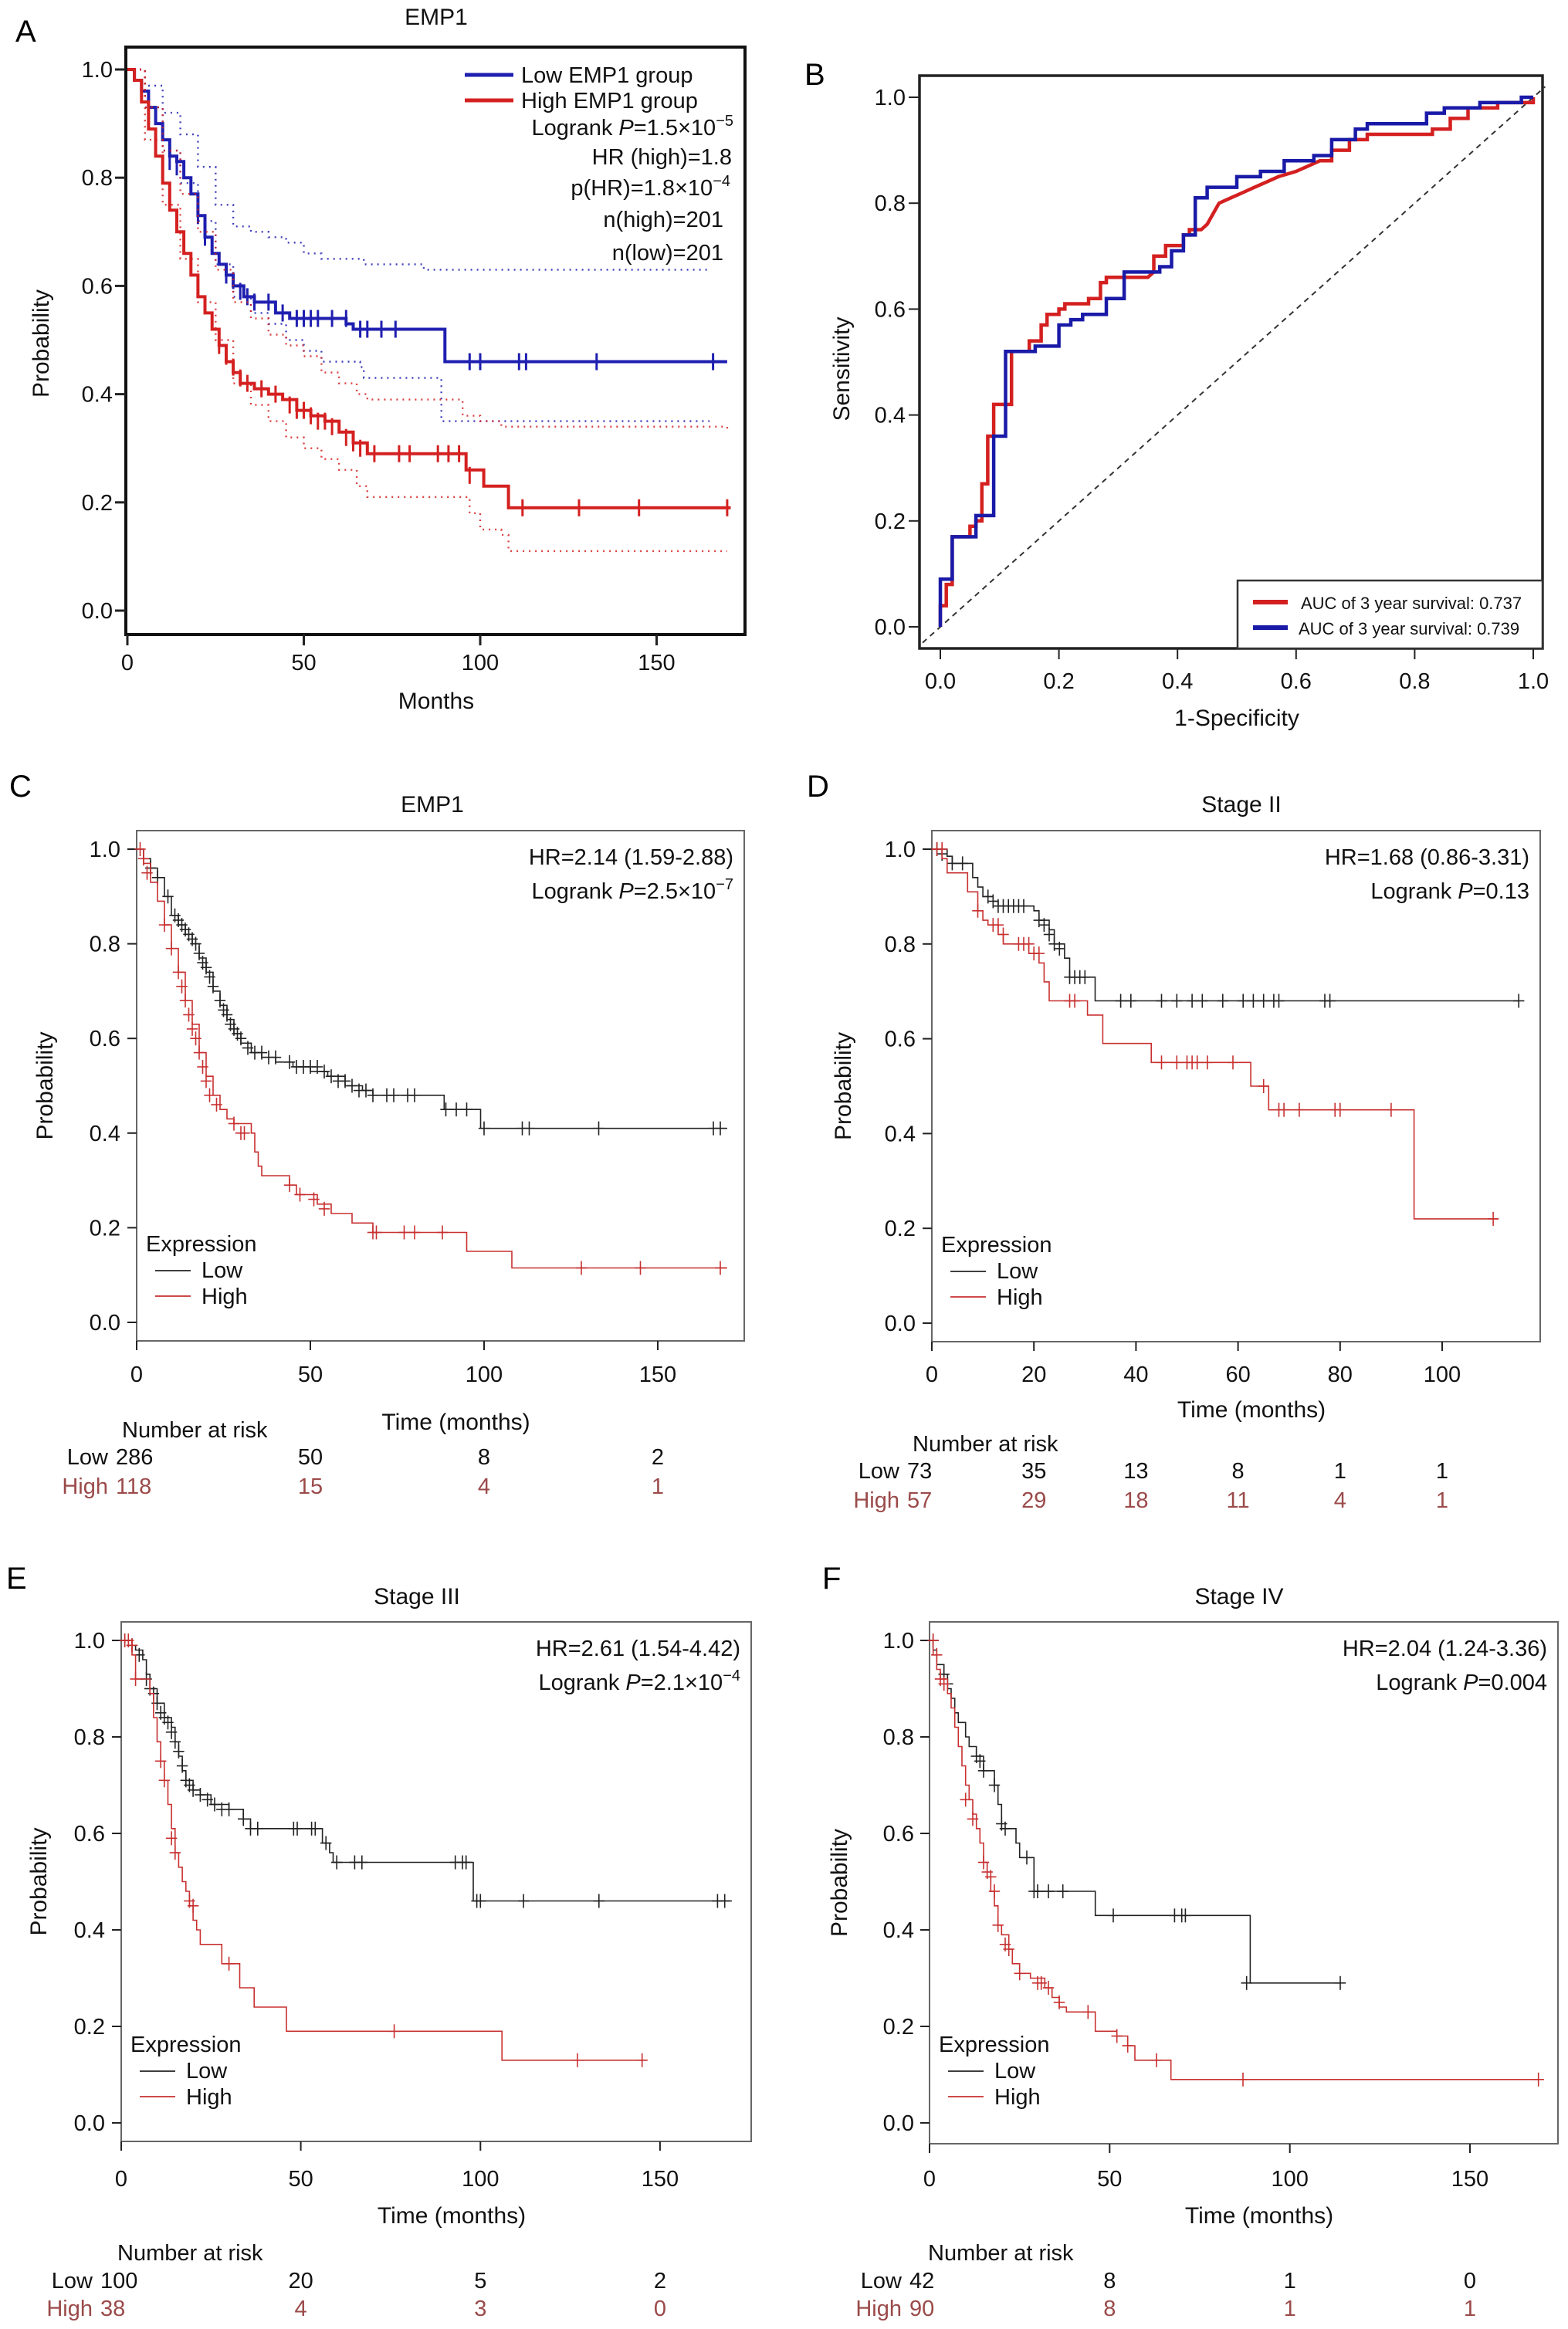  I want to click on panel-f-xtick-label: 100, so click(1290, 2179).